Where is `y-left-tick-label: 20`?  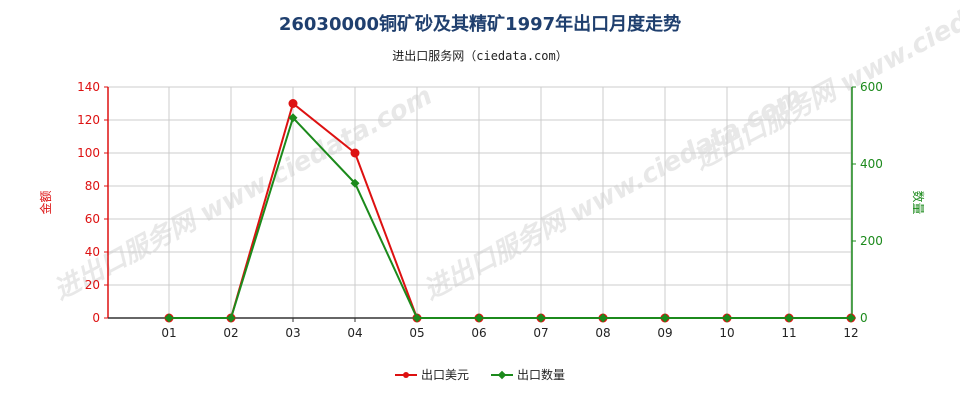 y-left-tick-label: 20 is located at coordinates (92, 285).